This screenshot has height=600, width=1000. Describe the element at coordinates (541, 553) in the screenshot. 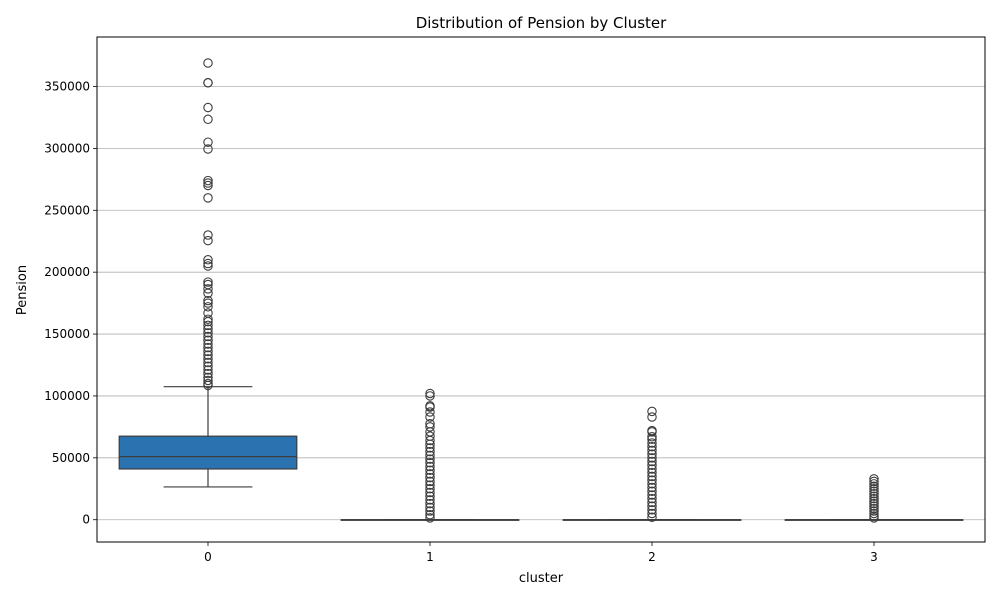

I see `x-axis: 0 1 2 3` at that location.